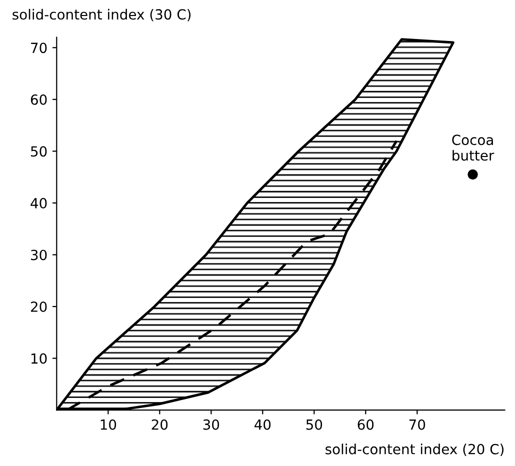  I want to click on x-tick-label: 30, so click(211, 424).